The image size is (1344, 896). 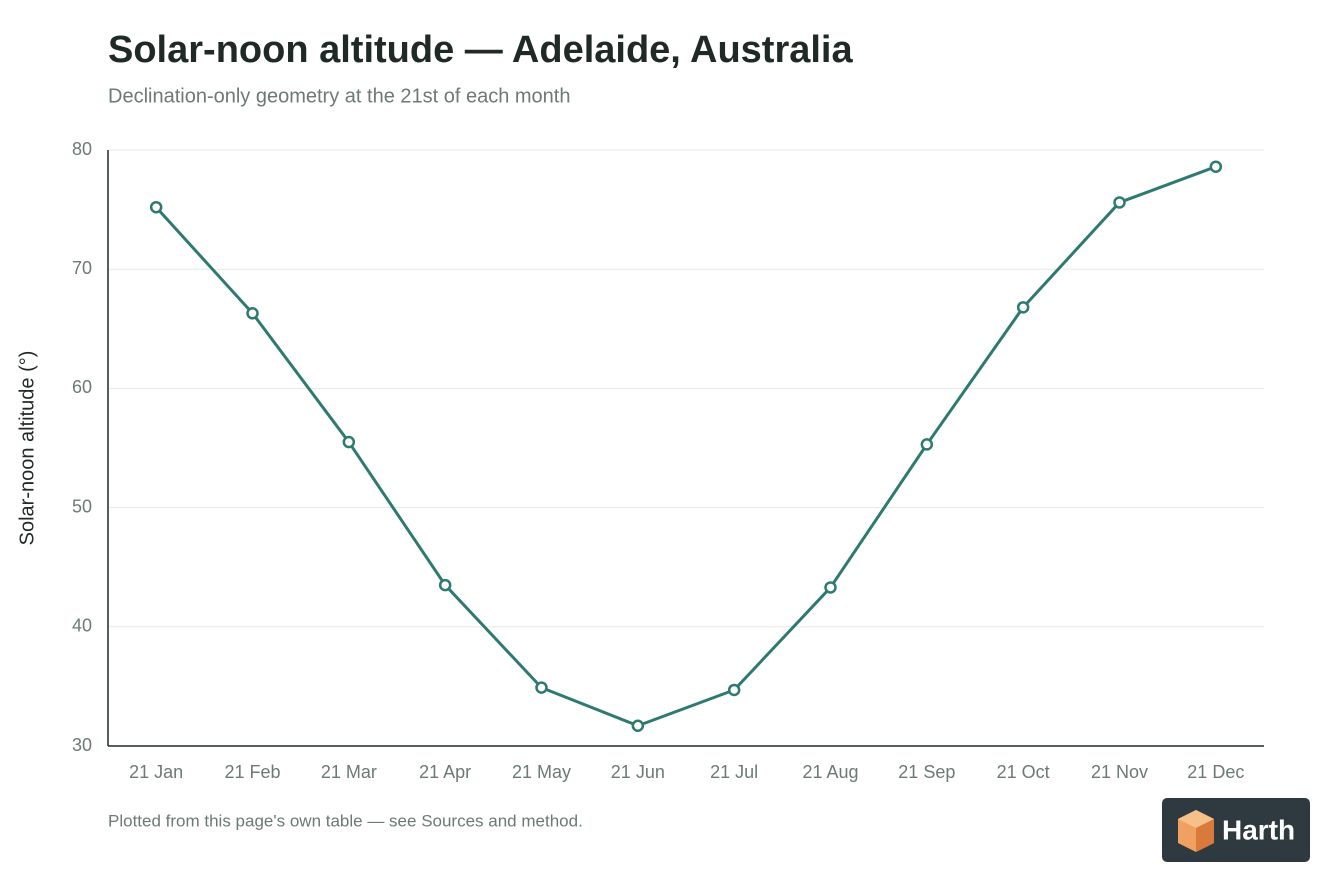 What do you see at coordinates (638, 772) in the screenshot?
I see `x-tick-label: 21 Jun` at bounding box center [638, 772].